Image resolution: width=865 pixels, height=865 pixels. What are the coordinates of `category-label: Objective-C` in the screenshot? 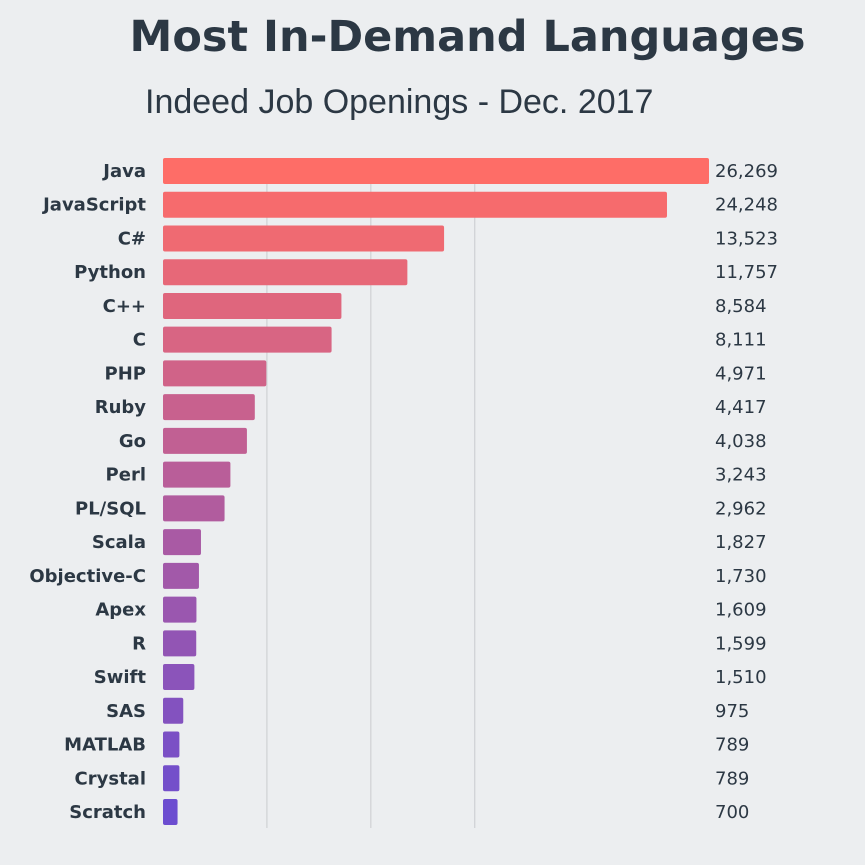 It's located at (87, 576).